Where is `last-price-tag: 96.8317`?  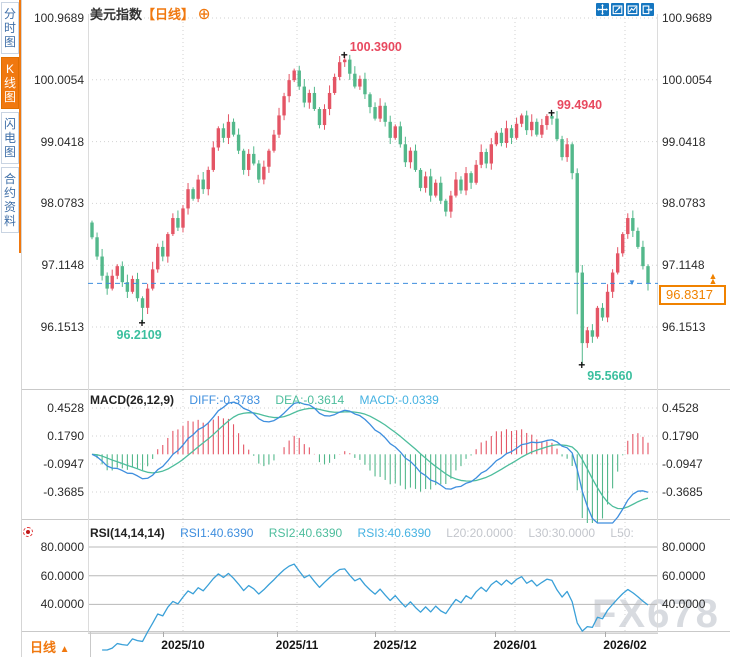 last-price-tag: 96.8317 is located at coordinates (692, 295).